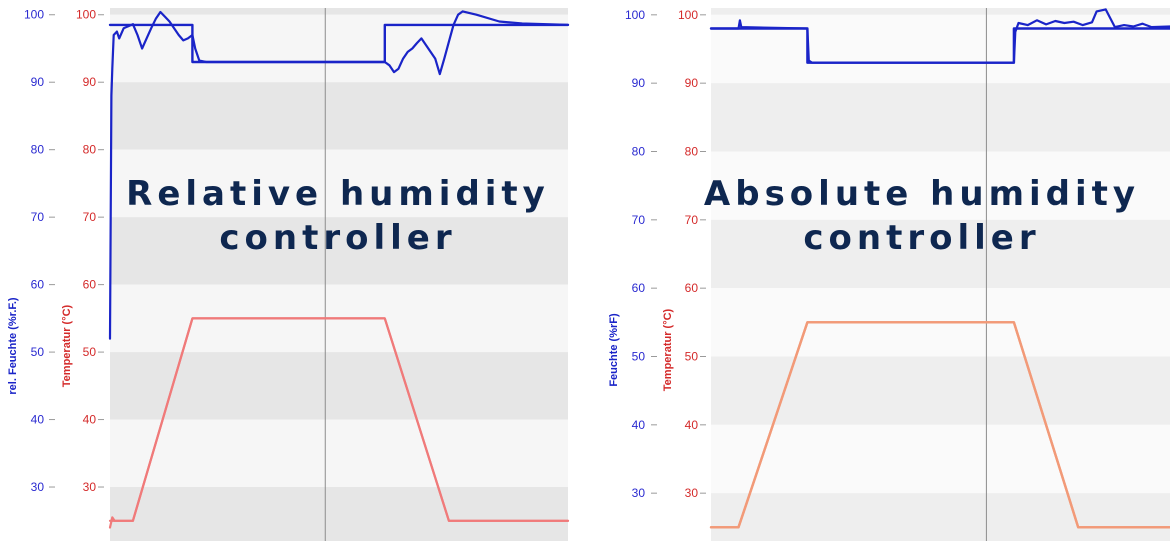 The image size is (1170, 546). Describe the element at coordinates (13, 346) in the screenshot. I see `humidity-axis-title: rel. Feuchte (%r.F.)` at that location.